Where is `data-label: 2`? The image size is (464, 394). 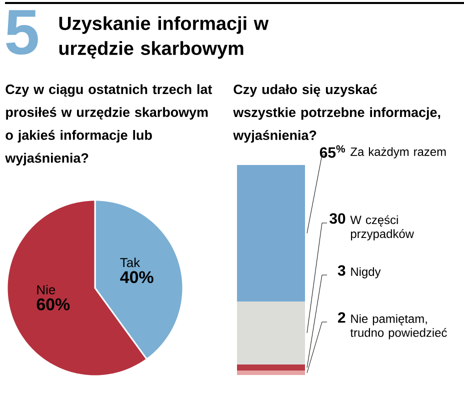
data-label: 2 is located at coordinates (342, 317).